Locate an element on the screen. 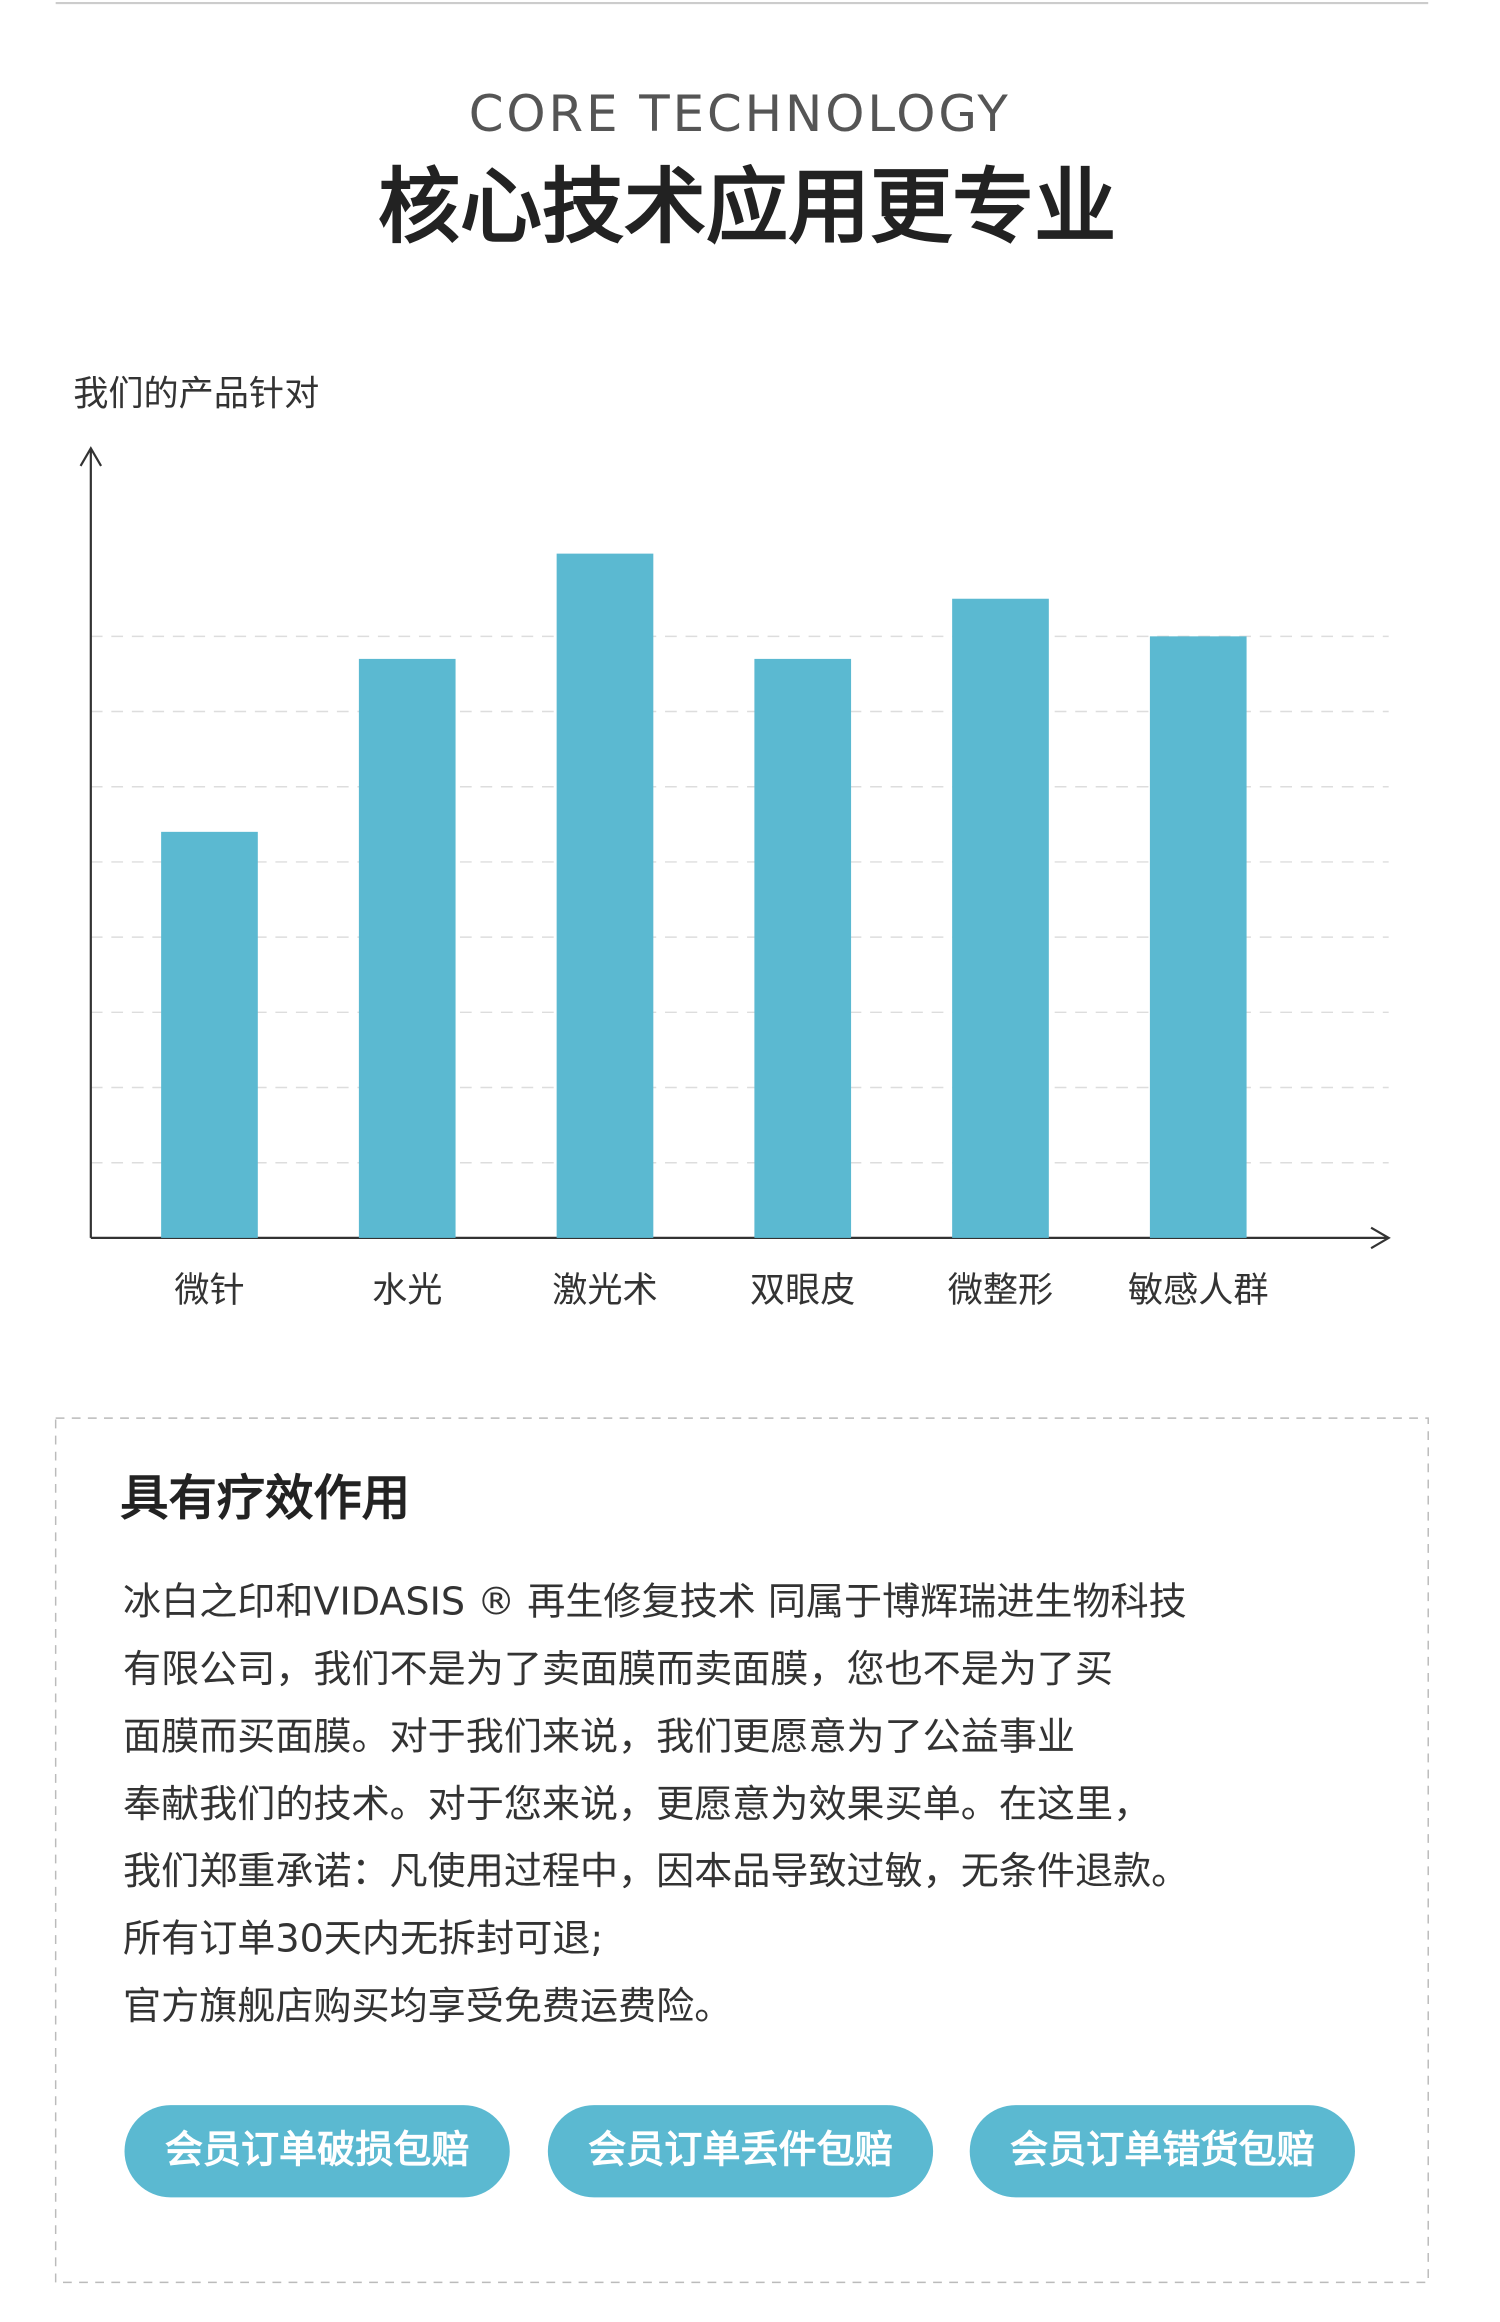 This screenshot has height=2322, width=1500. card-line: 冰白之印和VIDASIS ® 再生修复技术 同属于博辉瑞进生物科技 is located at coordinates (655, 1602).